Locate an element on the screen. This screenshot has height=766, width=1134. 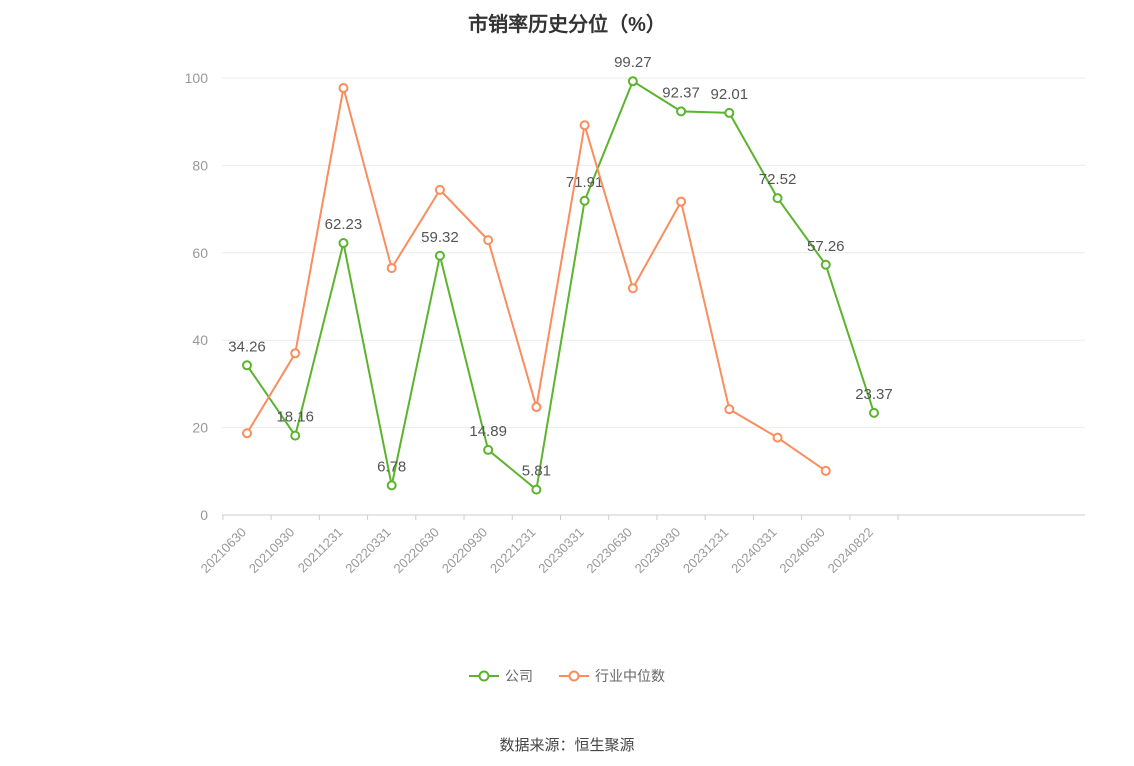
x-axis-label: 20231231 is located at coordinates (706, 551).